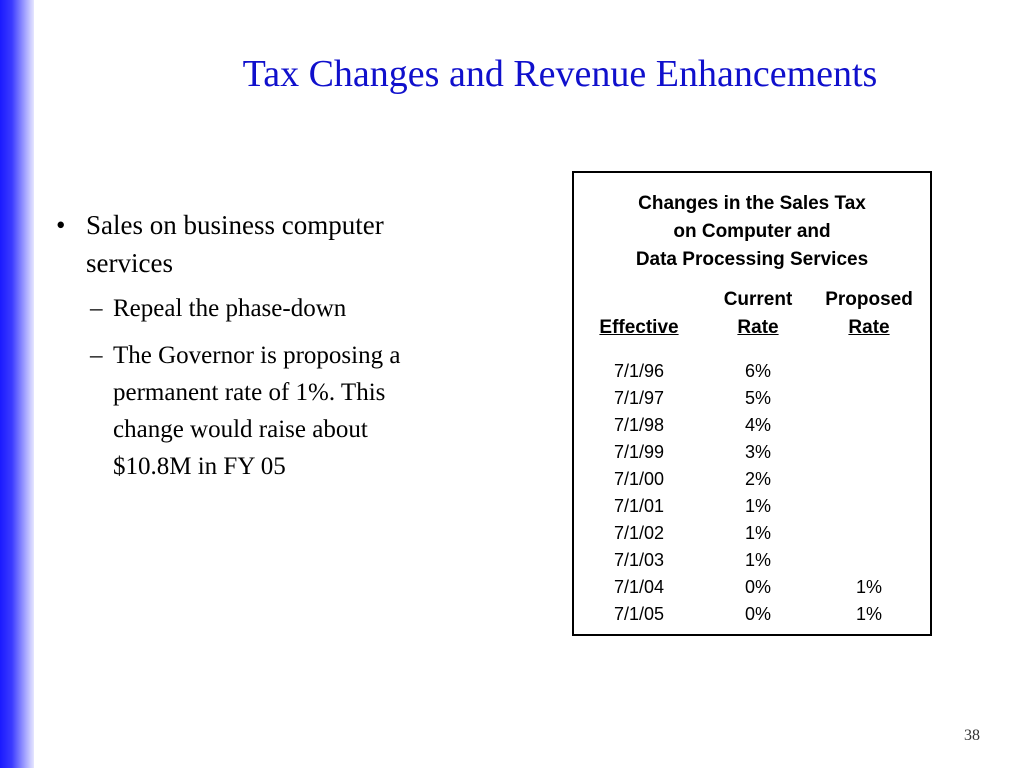  What do you see at coordinates (235, 225) in the screenshot?
I see `main-bullet-line: Sales on business computer` at bounding box center [235, 225].